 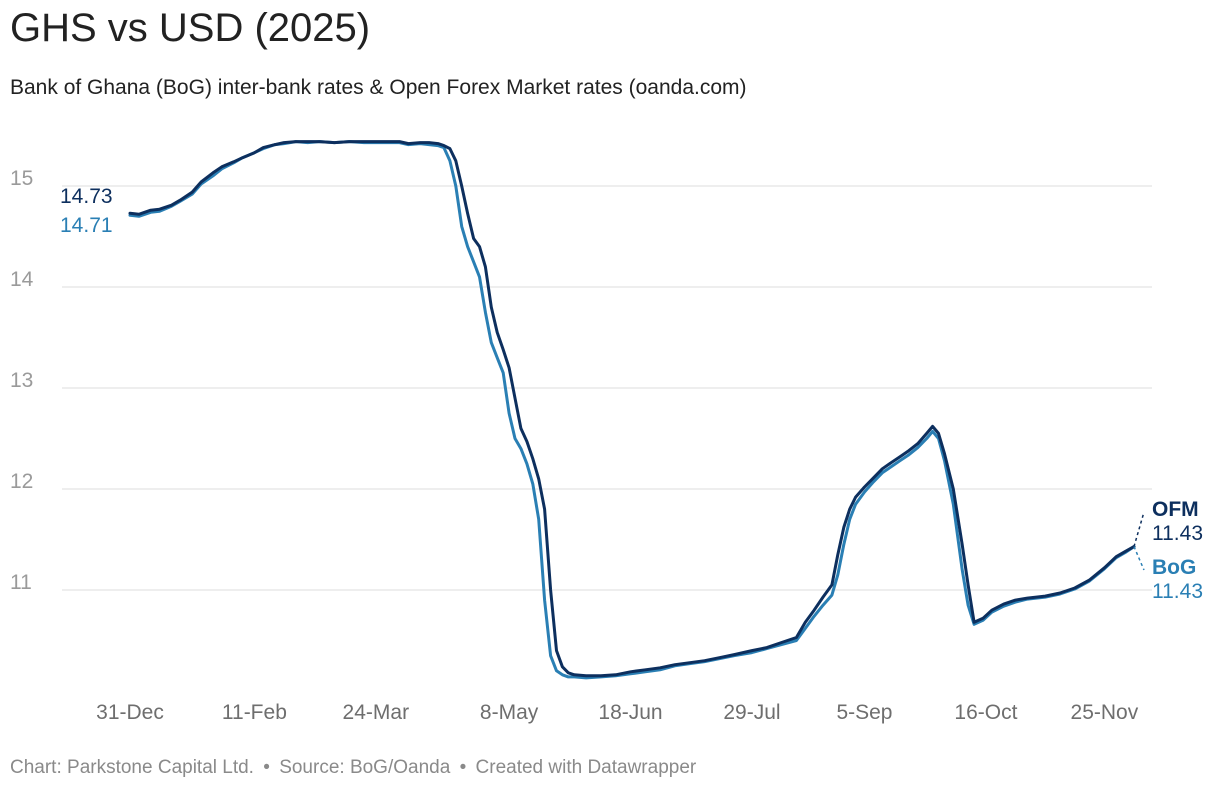 What do you see at coordinates (22, 279) in the screenshot?
I see `y-tick-label: 14` at bounding box center [22, 279].